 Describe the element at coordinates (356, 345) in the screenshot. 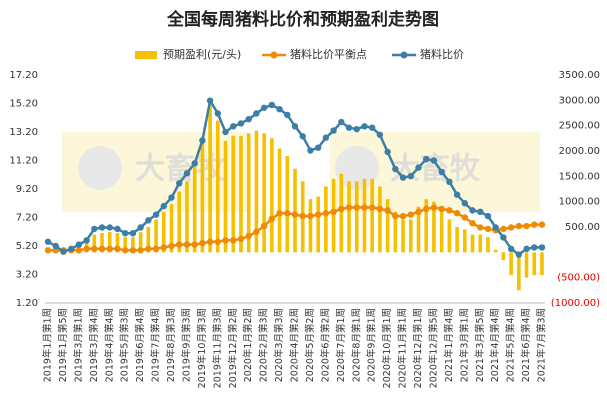

I see `x-tick-label: 2020年8月第1周` at that location.